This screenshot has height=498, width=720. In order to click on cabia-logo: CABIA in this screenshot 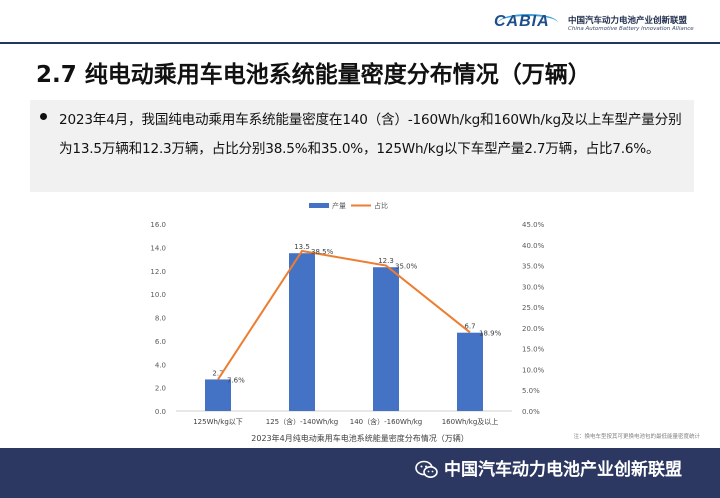, I will do `click(529, 23)`.